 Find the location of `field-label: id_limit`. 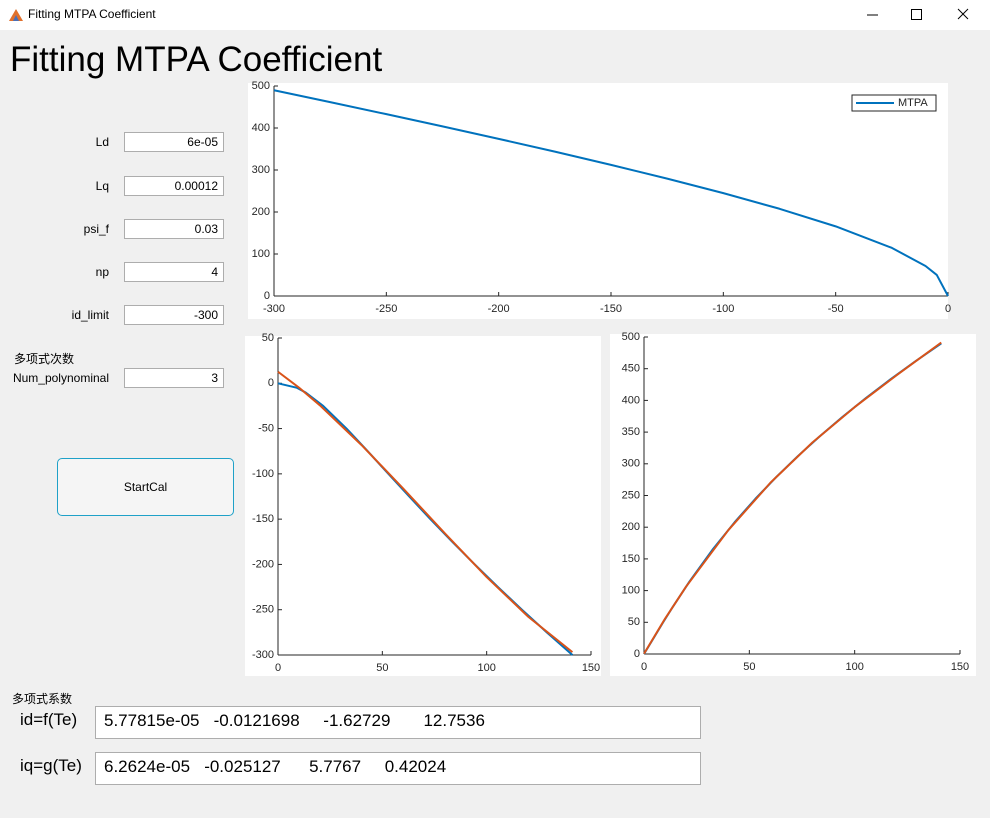

field-label: id_limit is located at coordinates (90, 315).